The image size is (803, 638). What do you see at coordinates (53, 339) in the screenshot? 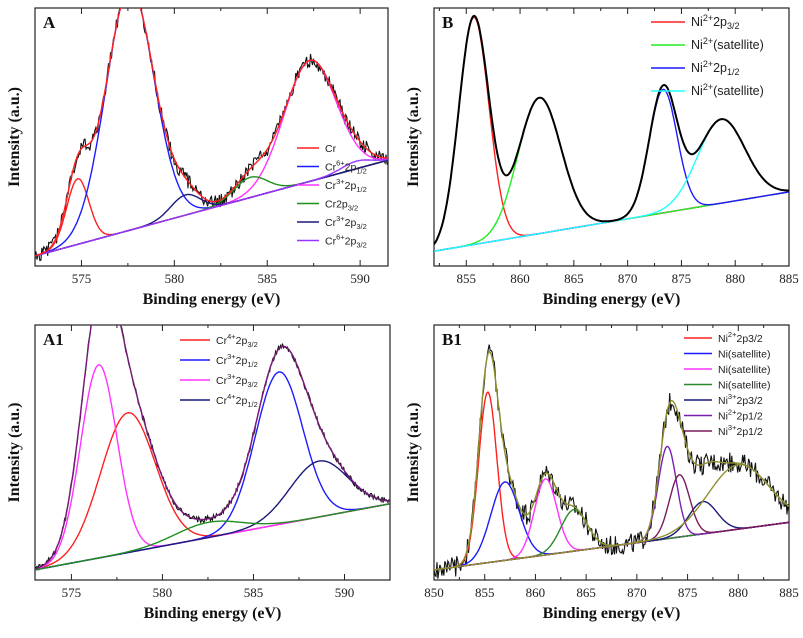
I see `panel-label: A1` at bounding box center [53, 339].